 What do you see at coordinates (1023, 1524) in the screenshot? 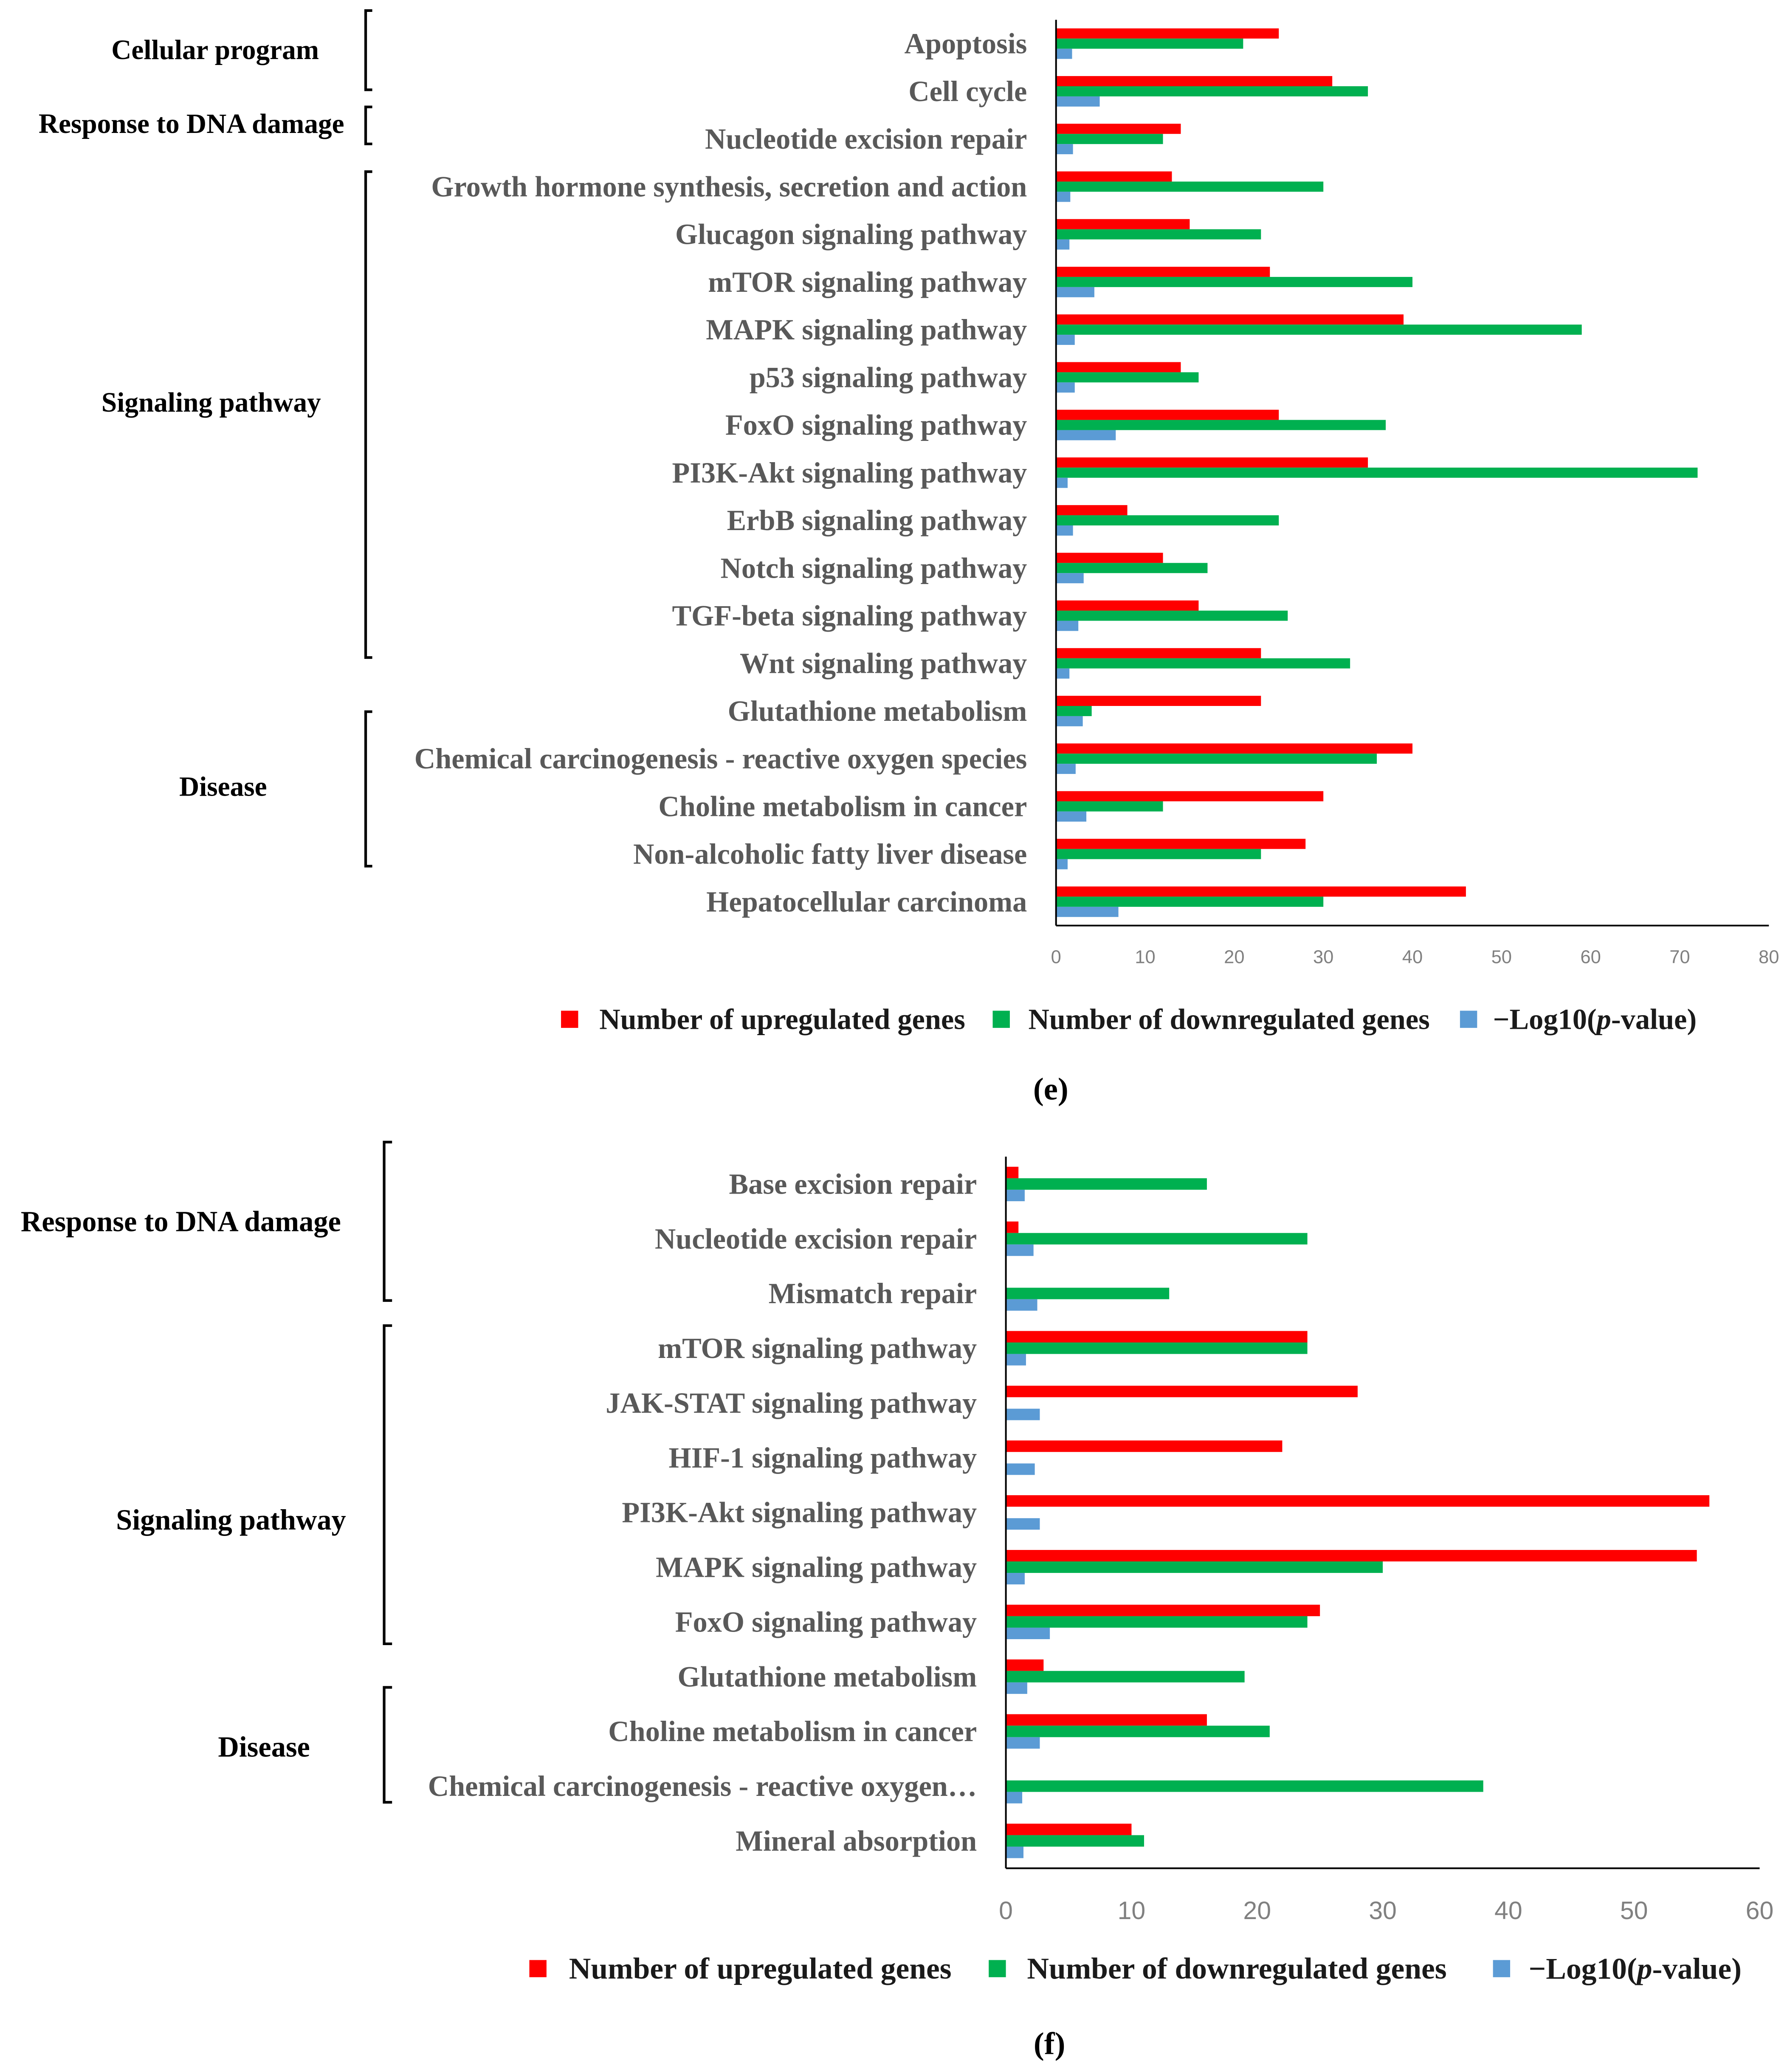
I see `chart-f-bar-neg-log10-p-value-pi3k-akt-signaling-pathway` at bounding box center [1023, 1524].